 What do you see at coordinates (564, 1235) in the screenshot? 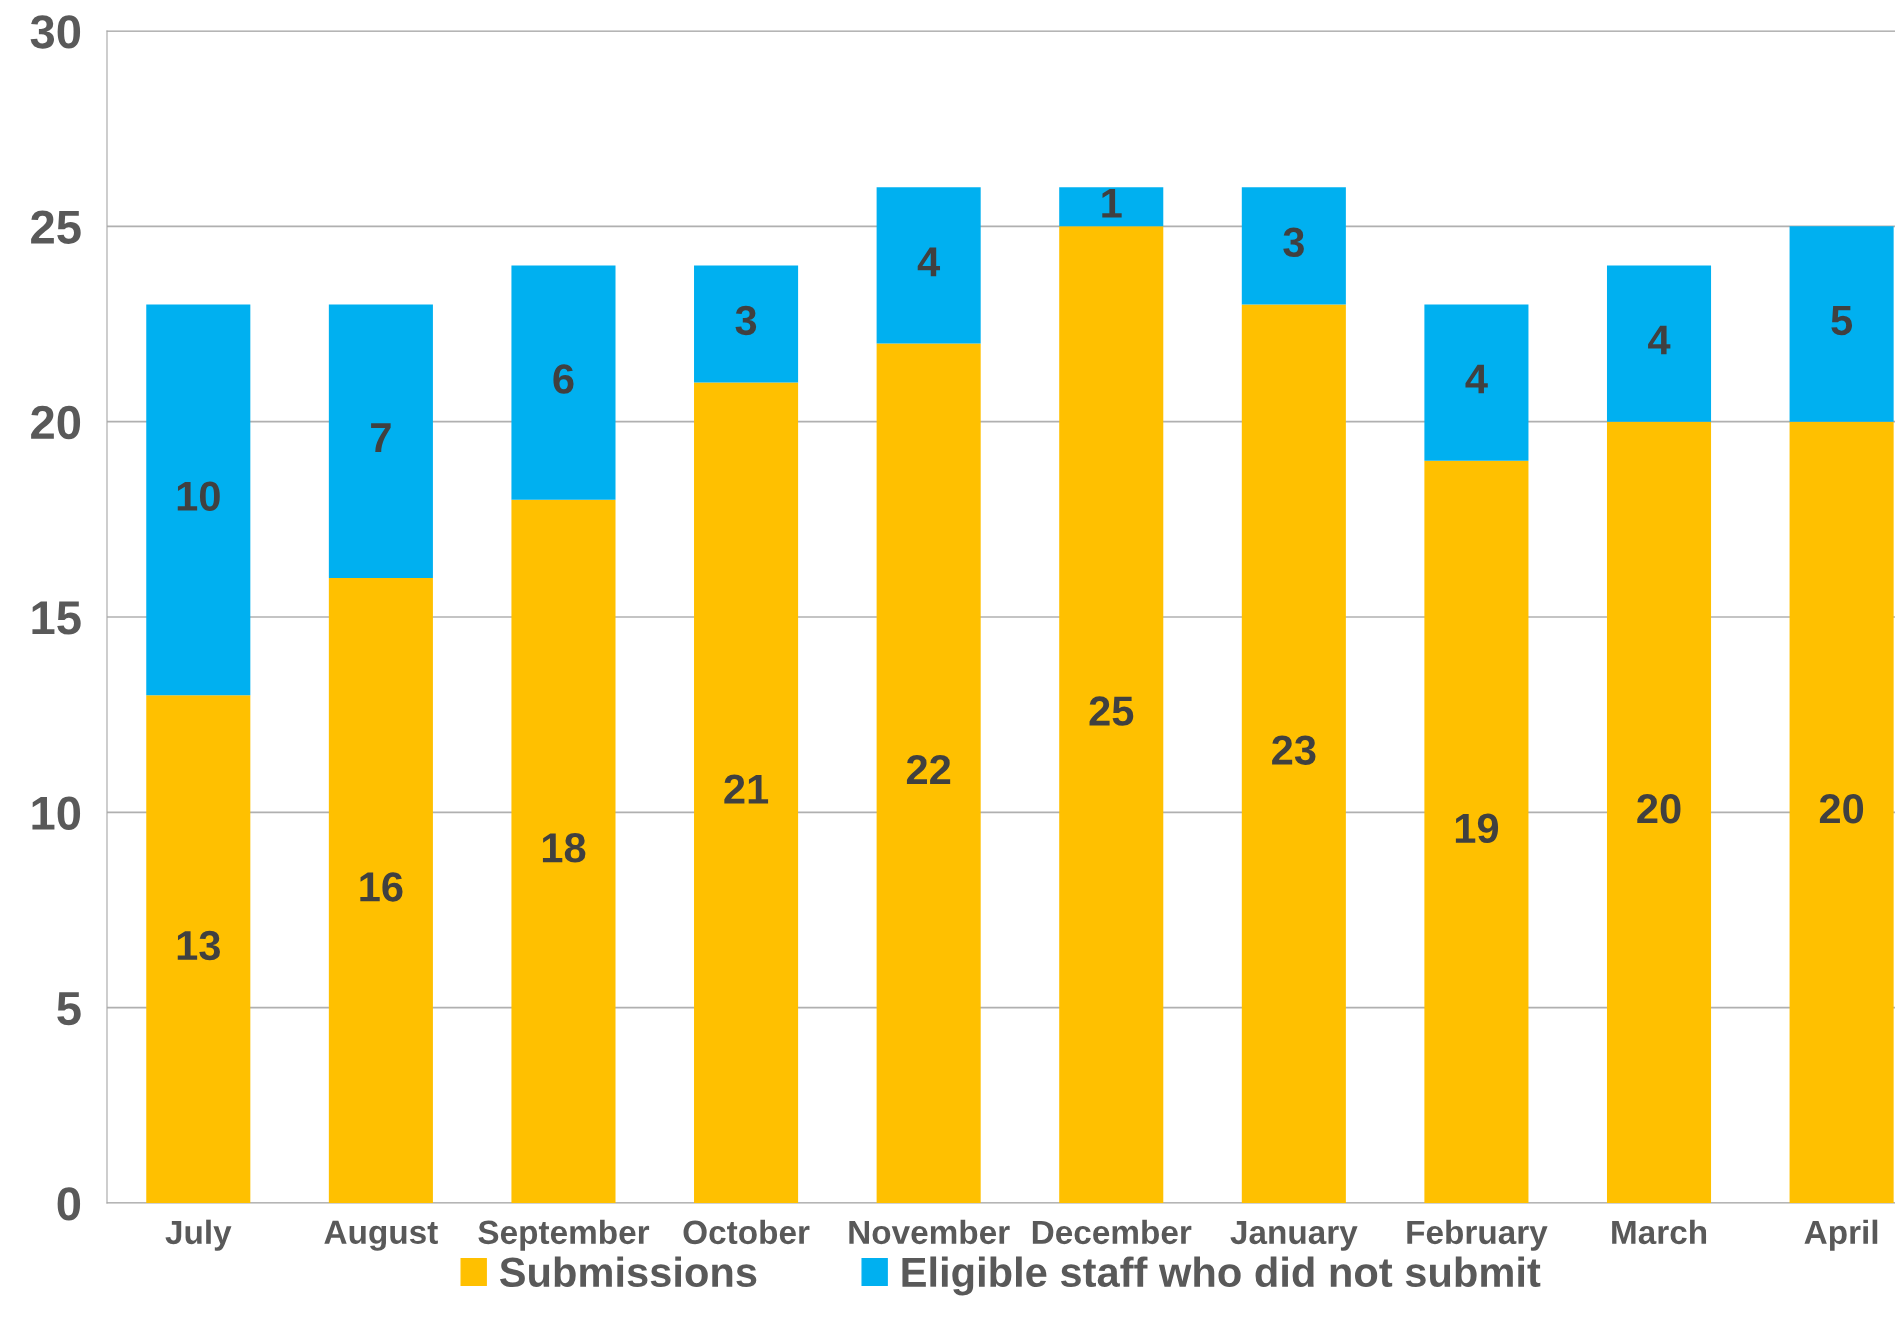
I see `x-tick-label: September` at bounding box center [564, 1235].